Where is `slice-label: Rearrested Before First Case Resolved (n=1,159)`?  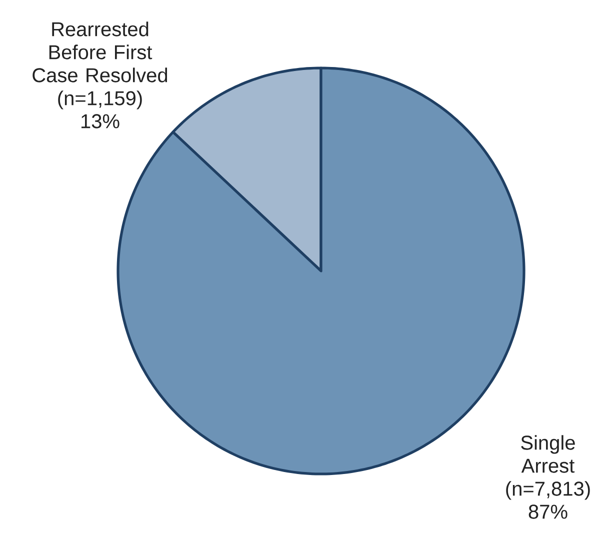
slice-label: Rearrested Before First Case Resolved (n=1,159) is located at coordinates (100, 66).